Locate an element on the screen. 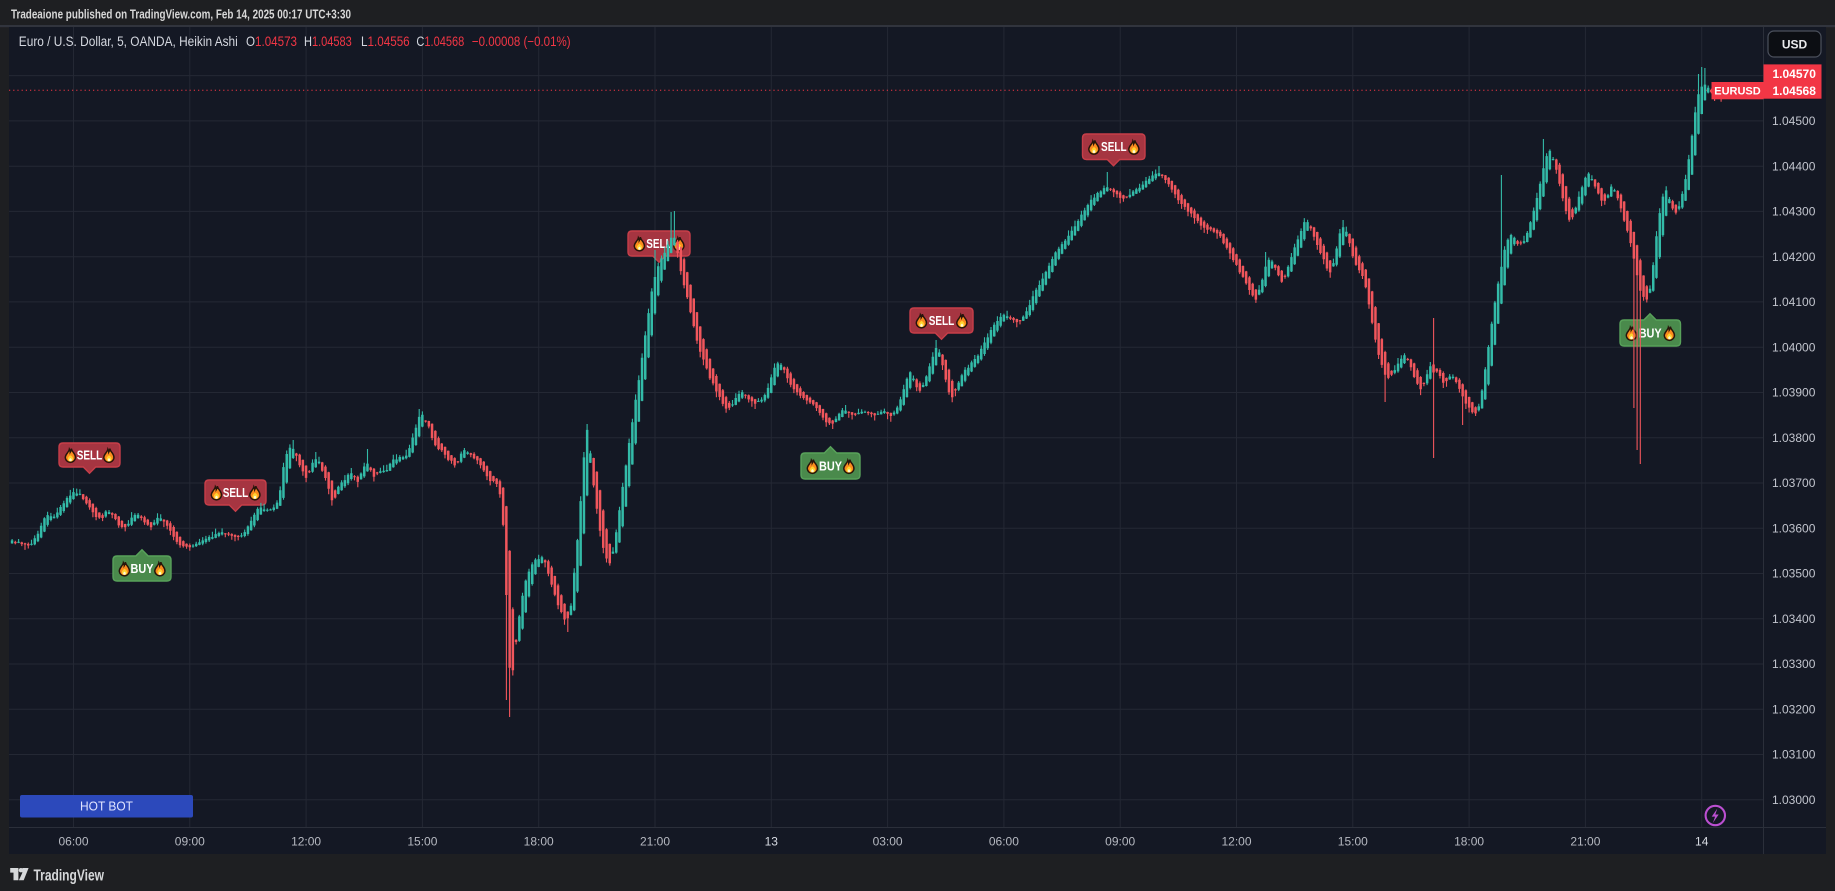 The height and width of the screenshot is (891, 1835). svg-text: 1.03600 is located at coordinates (1794, 528).